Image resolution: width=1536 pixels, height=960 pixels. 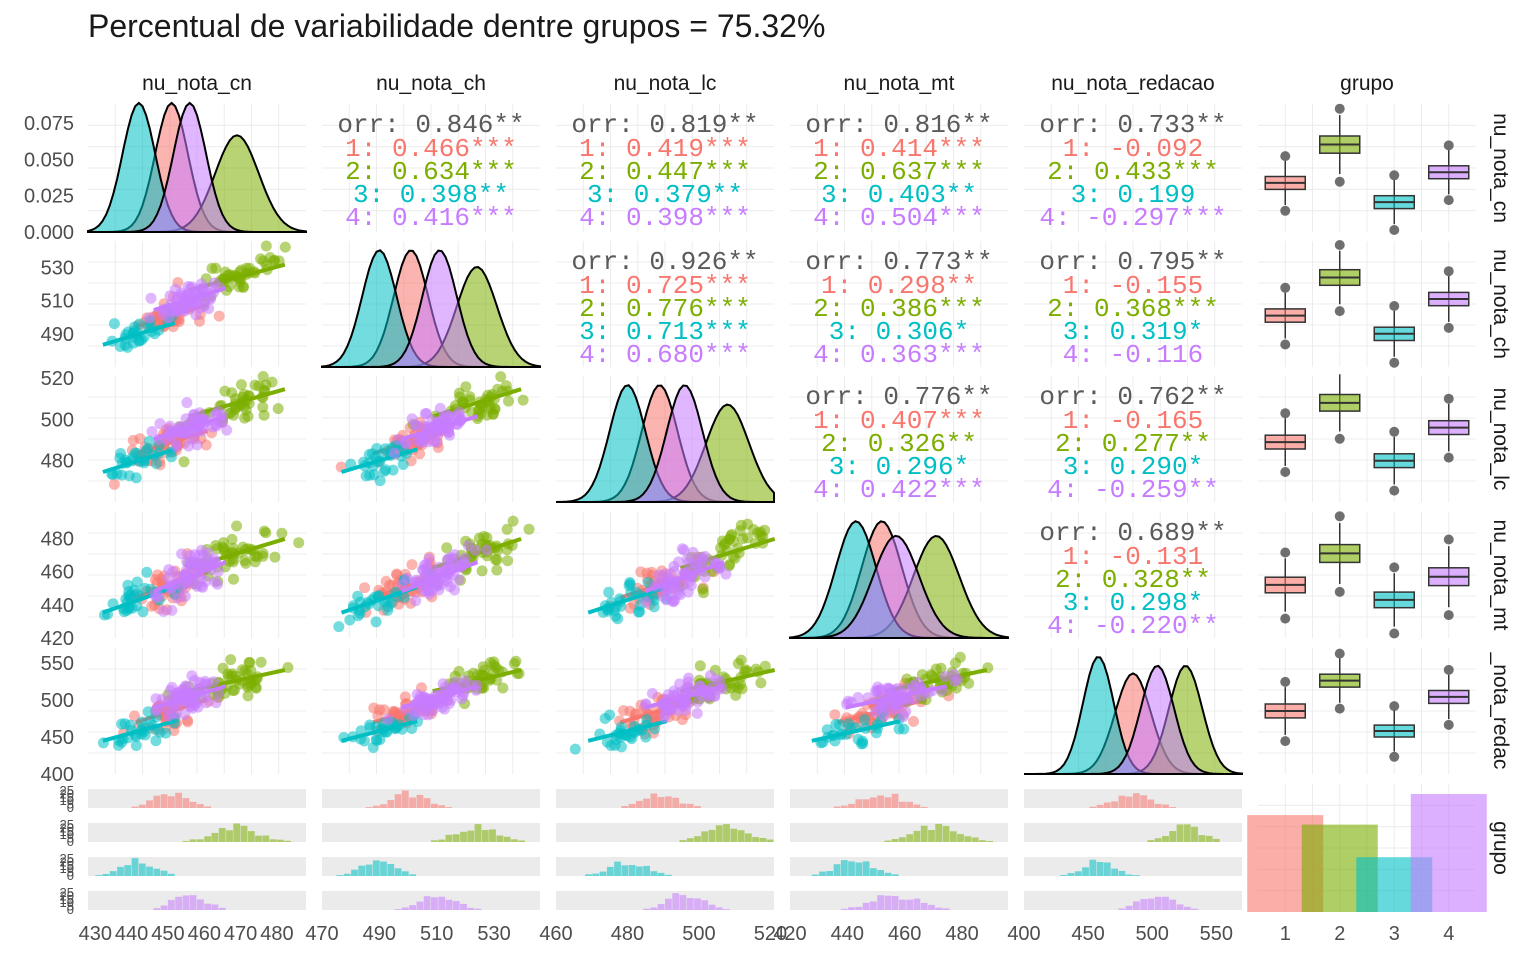 I want to click on point-3-0-g2, so click(x=255, y=561).